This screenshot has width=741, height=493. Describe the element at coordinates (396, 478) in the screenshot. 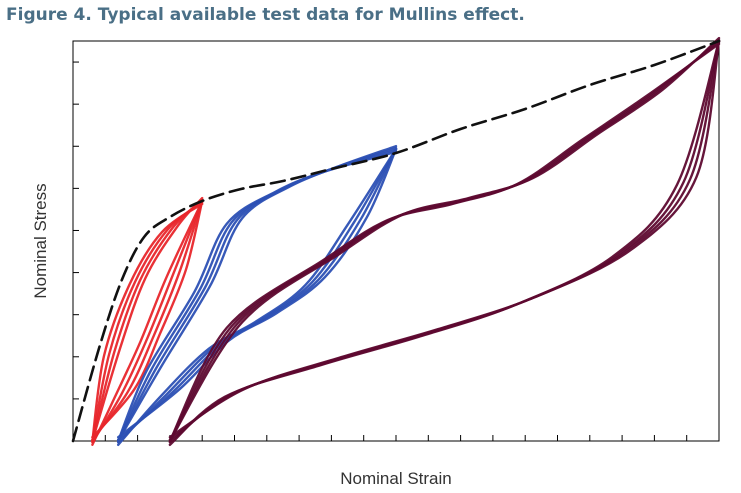

I see `x-axis-label: Nominal Strain` at that location.